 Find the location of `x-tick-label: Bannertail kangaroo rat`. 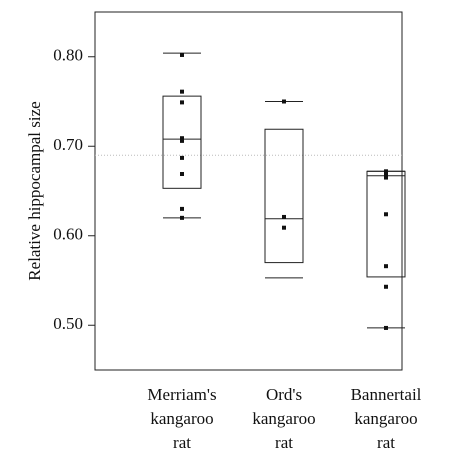

x-tick-label: Bannertail kangaroo rat is located at coordinates (386, 418).